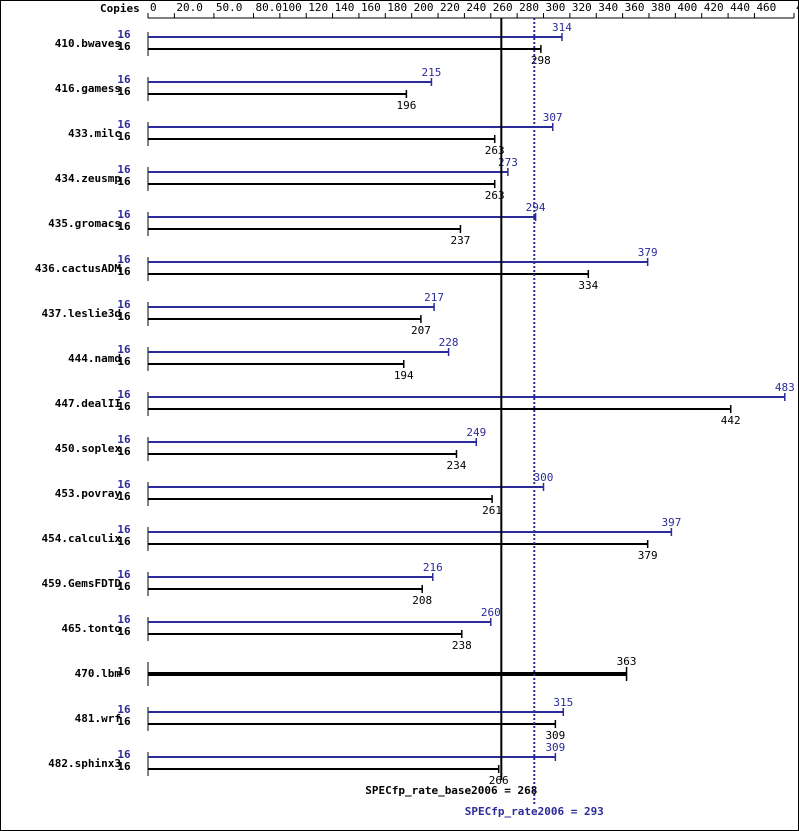 The image size is (799, 831). I want to click on value-label: 261, so click(492, 510).